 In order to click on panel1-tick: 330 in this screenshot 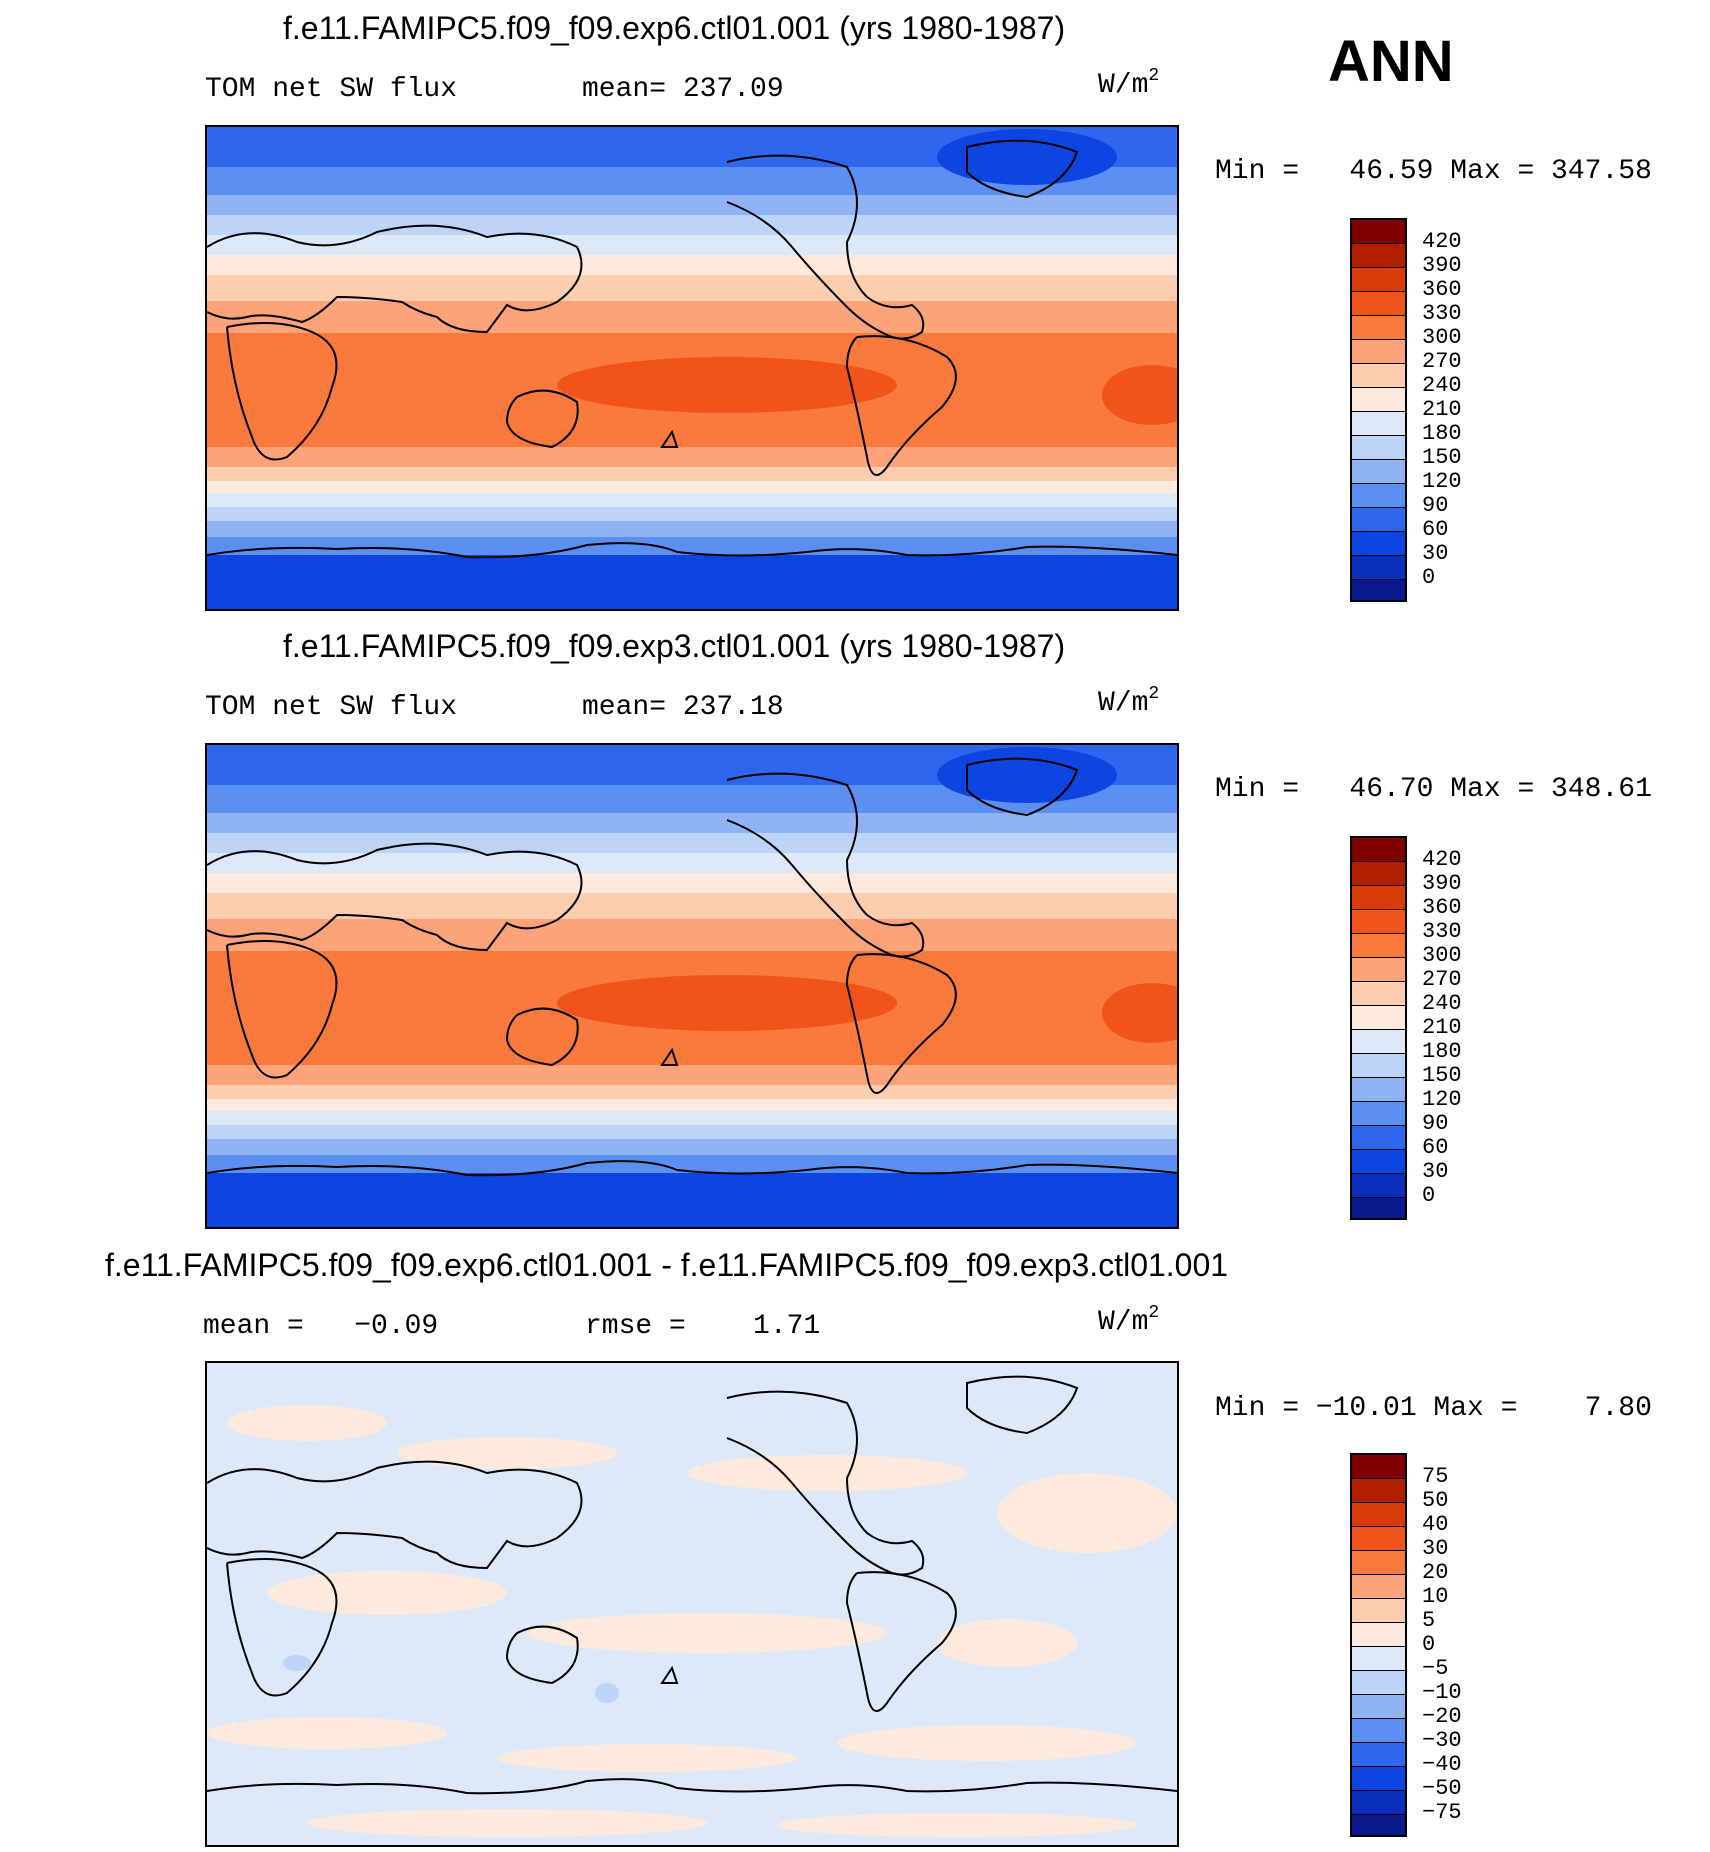, I will do `click(1442, 313)`.